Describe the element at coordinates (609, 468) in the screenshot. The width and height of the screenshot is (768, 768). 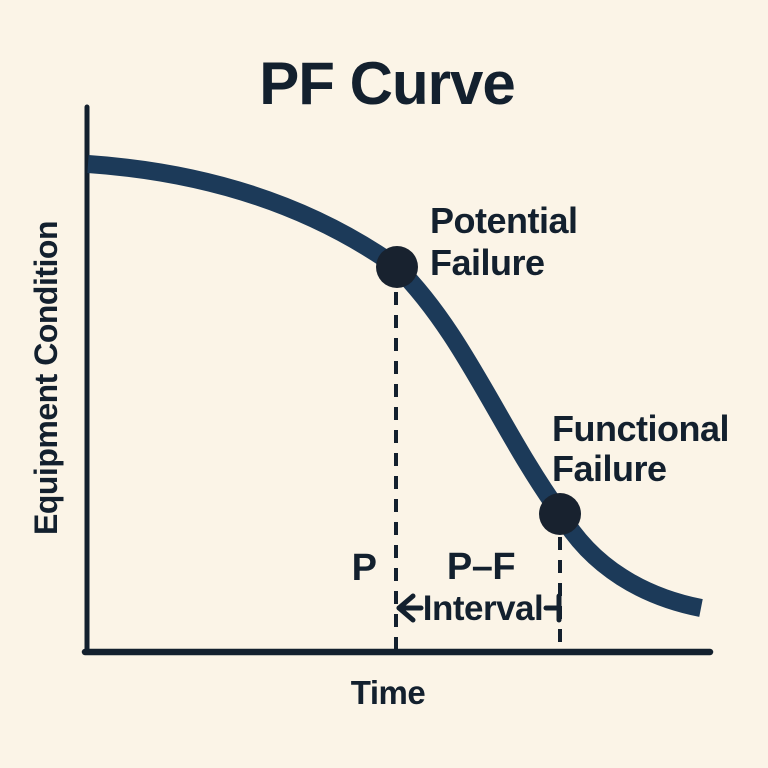
I see `functional-failure-label-line2: Failure` at that location.